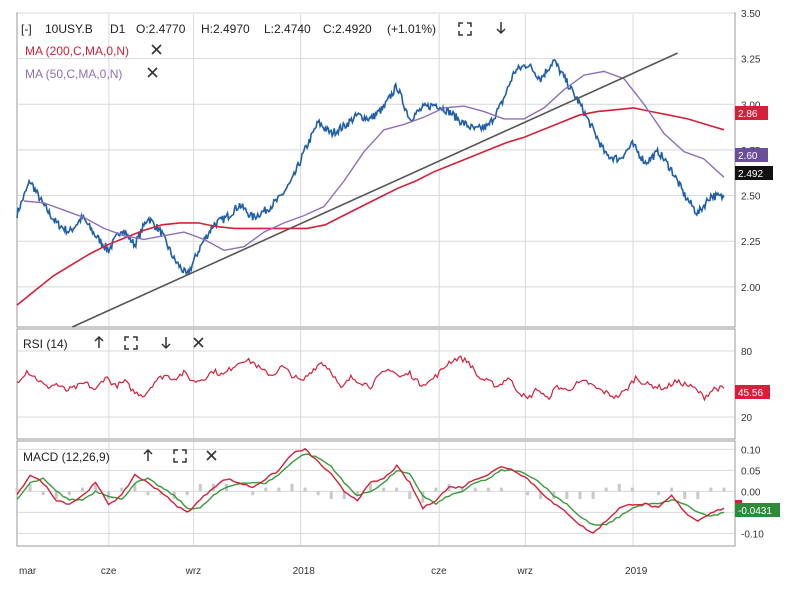 The height and width of the screenshot is (598, 794). Describe the element at coordinates (69, 29) in the screenshot. I see `instrument-name: 10USY.B` at that location.